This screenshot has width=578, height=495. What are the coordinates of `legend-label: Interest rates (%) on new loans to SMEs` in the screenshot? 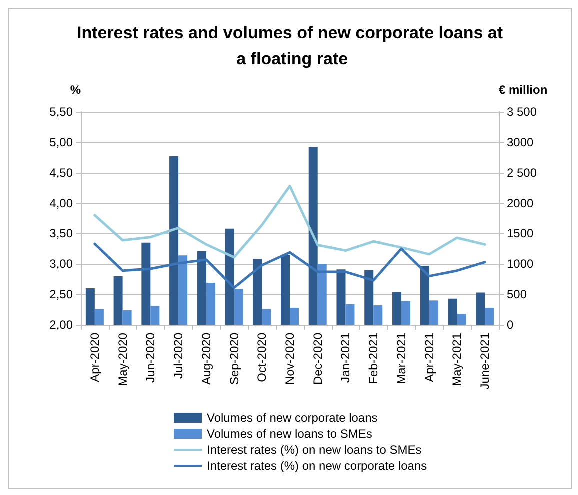 It's located at (314, 450).